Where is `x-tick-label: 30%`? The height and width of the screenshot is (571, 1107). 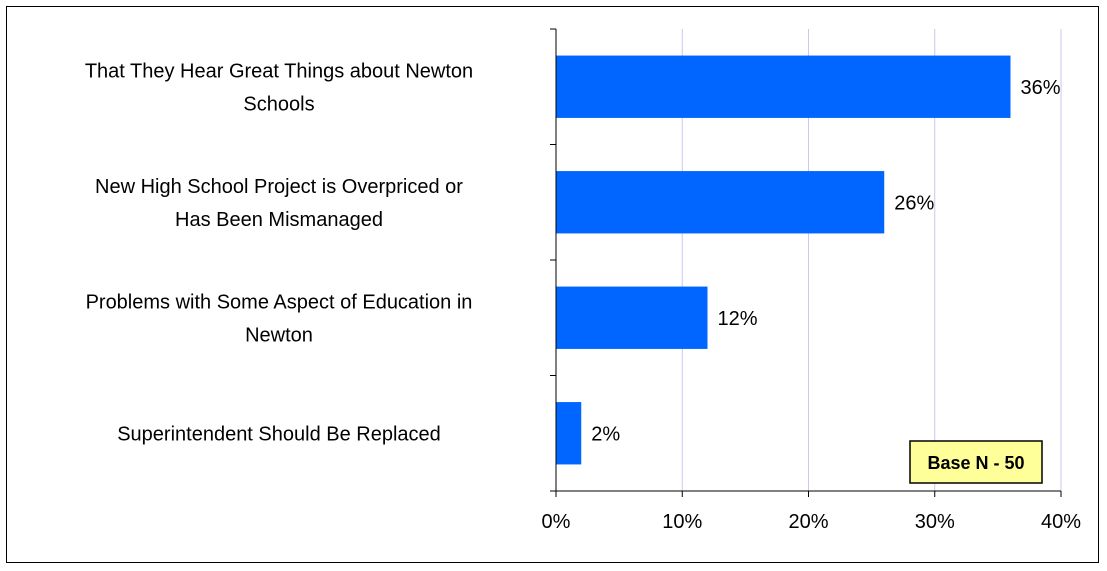
x-tick-label: 30% is located at coordinates (935, 522).